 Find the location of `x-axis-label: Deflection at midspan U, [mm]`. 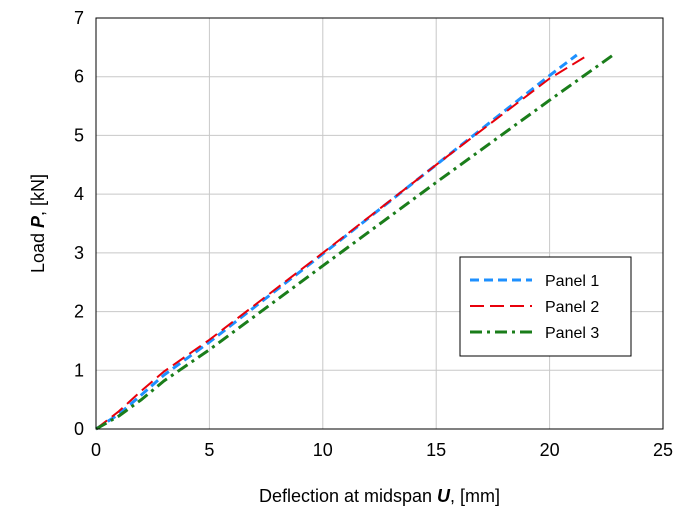

x-axis-label: Deflection at midspan U, [mm] is located at coordinates (379, 496).